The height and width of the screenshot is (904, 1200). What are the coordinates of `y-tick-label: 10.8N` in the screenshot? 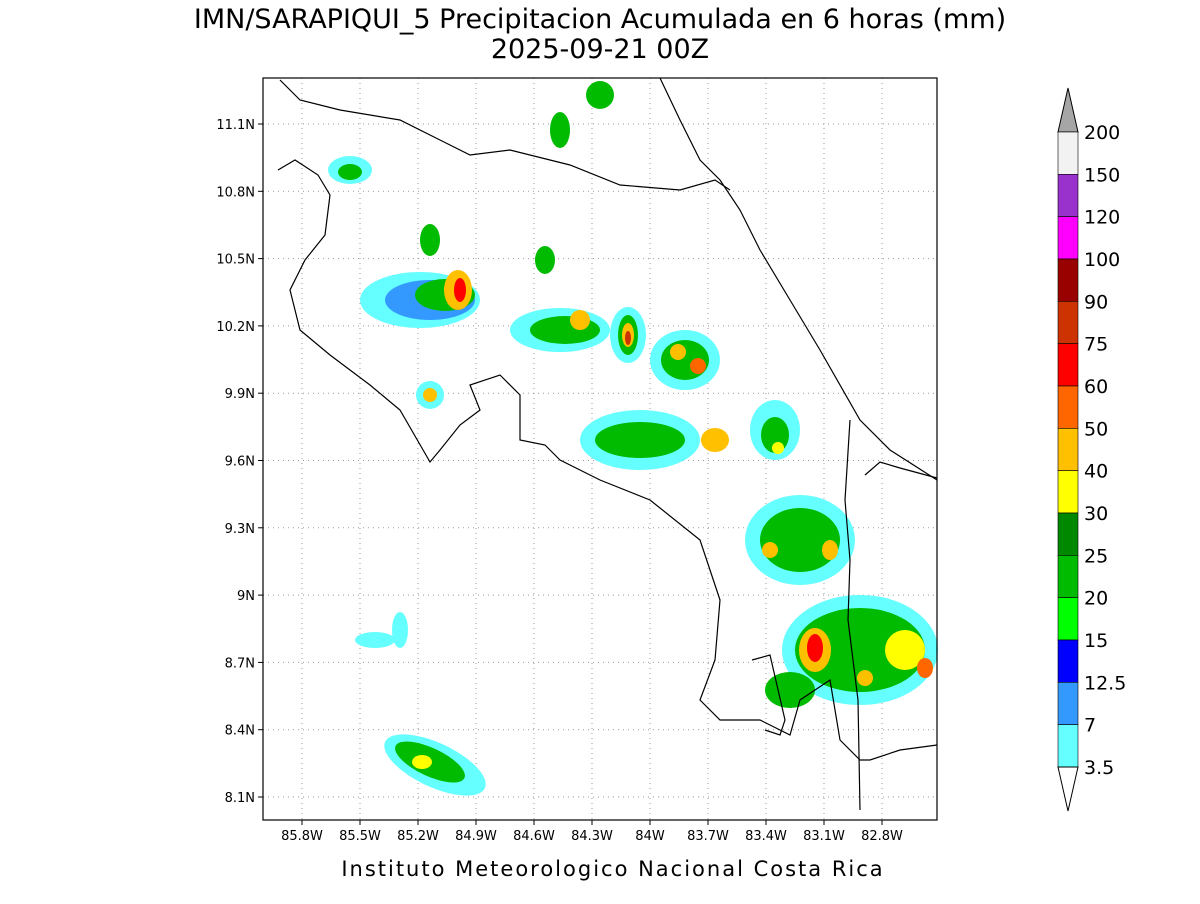 It's located at (235, 192).